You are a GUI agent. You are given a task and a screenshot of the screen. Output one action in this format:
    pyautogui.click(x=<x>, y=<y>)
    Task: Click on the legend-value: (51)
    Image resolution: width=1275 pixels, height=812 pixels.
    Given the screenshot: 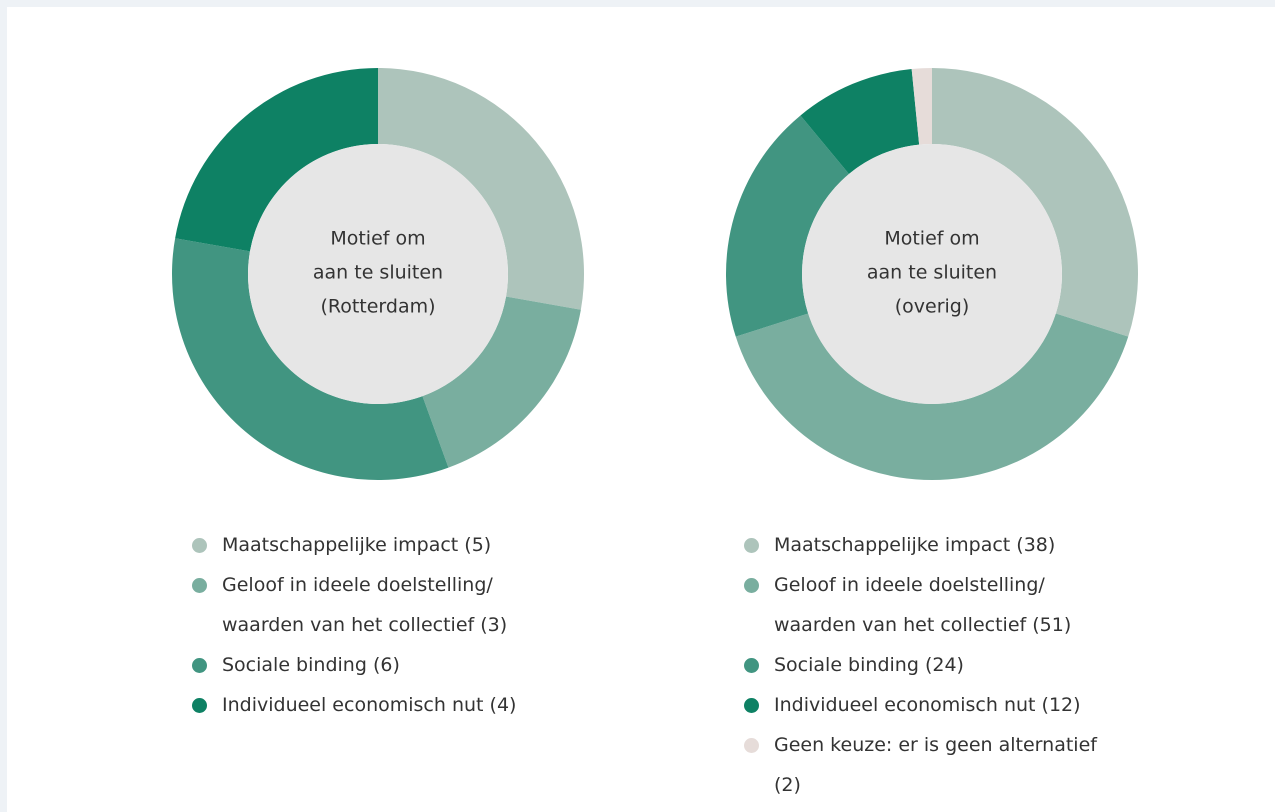 What is the action you would take?
    pyautogui.click(x=1052, y=625)
    